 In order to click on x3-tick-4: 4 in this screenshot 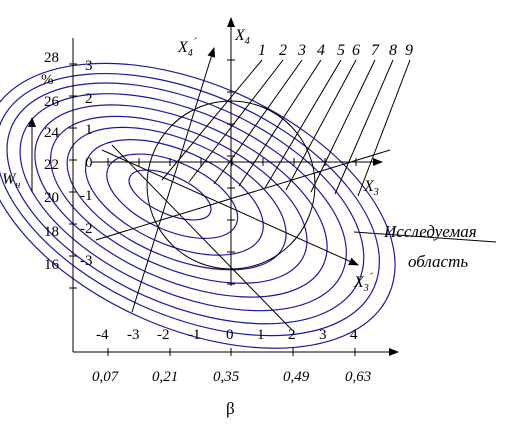, I will do `click(354, 335)`.